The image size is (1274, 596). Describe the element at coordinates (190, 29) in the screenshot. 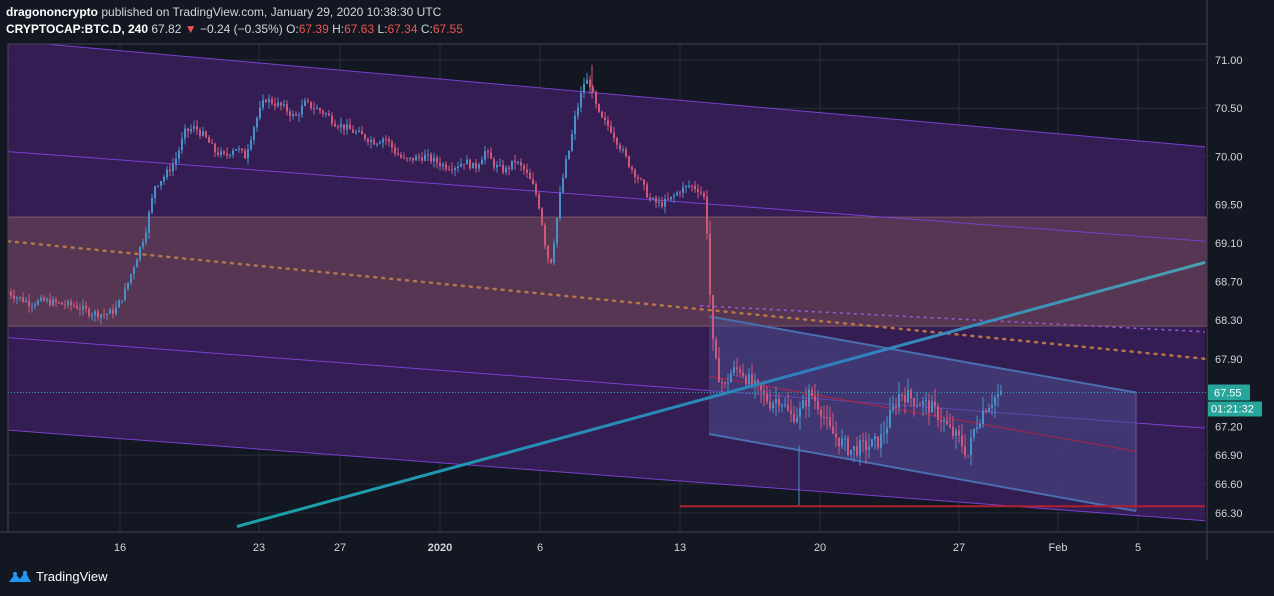

I see `down-arrow-icon: ▼` at that location.